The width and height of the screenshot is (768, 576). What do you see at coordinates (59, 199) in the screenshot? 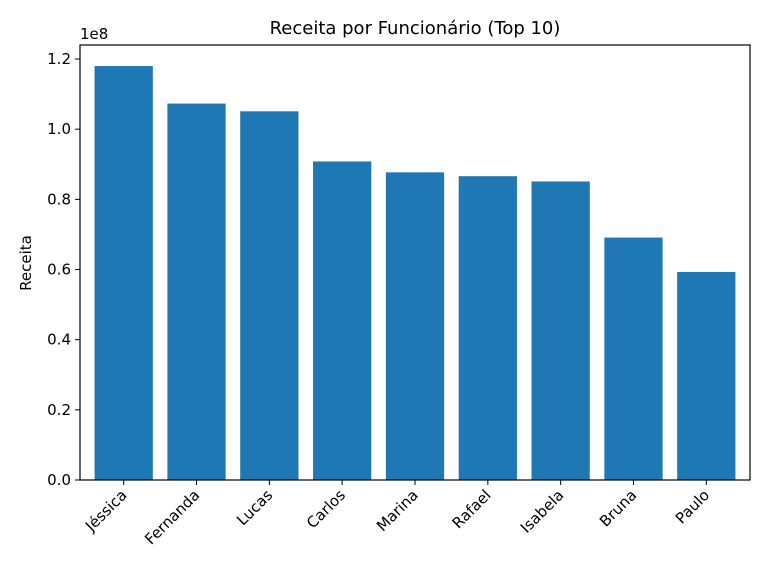
I see `y-tick-label: 0.8` at bounding box center [59, 199].